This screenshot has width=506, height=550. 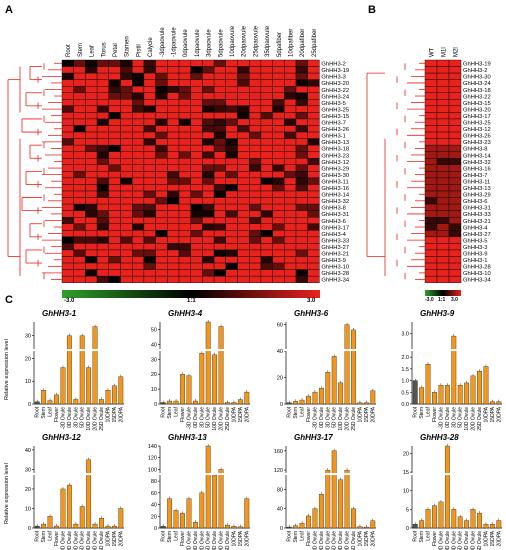 What do you see at coordinates (333, 261) in the screenshot?
I see `heatmap-a-row-label: GhHH3-9` at bounding box center [333, 261].